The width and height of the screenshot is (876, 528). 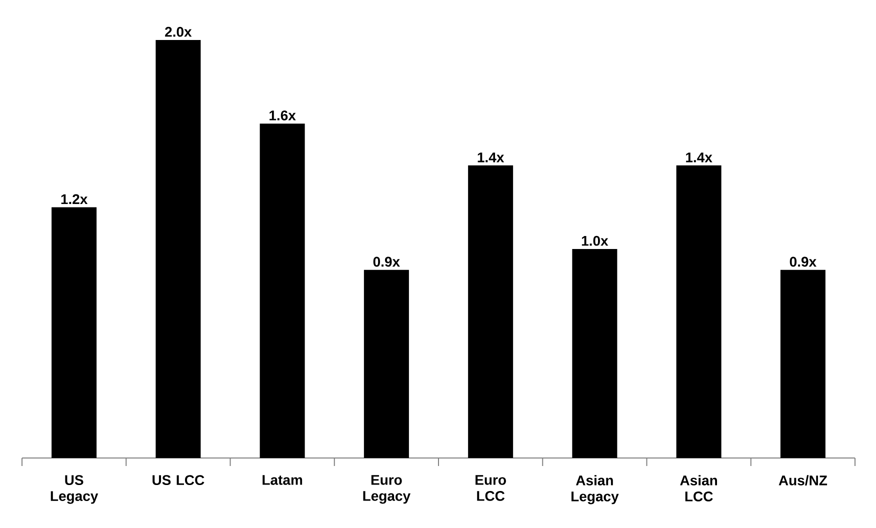 What do you see at coordinates (386, 489) in the screenshot?
I see `x-tick-label: Euro Legacy` at bounding box center [386, 489].